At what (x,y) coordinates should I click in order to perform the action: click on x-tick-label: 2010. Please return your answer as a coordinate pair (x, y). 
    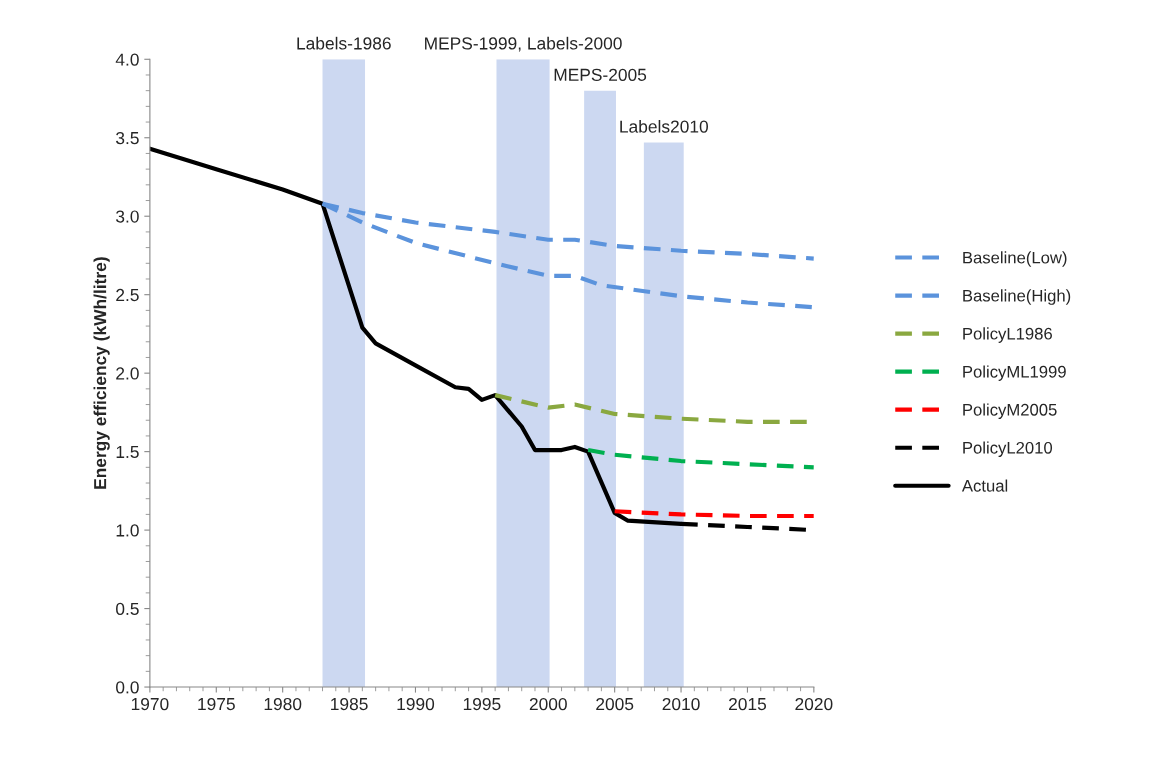
    Looking at the image, I should click on (681, 704).